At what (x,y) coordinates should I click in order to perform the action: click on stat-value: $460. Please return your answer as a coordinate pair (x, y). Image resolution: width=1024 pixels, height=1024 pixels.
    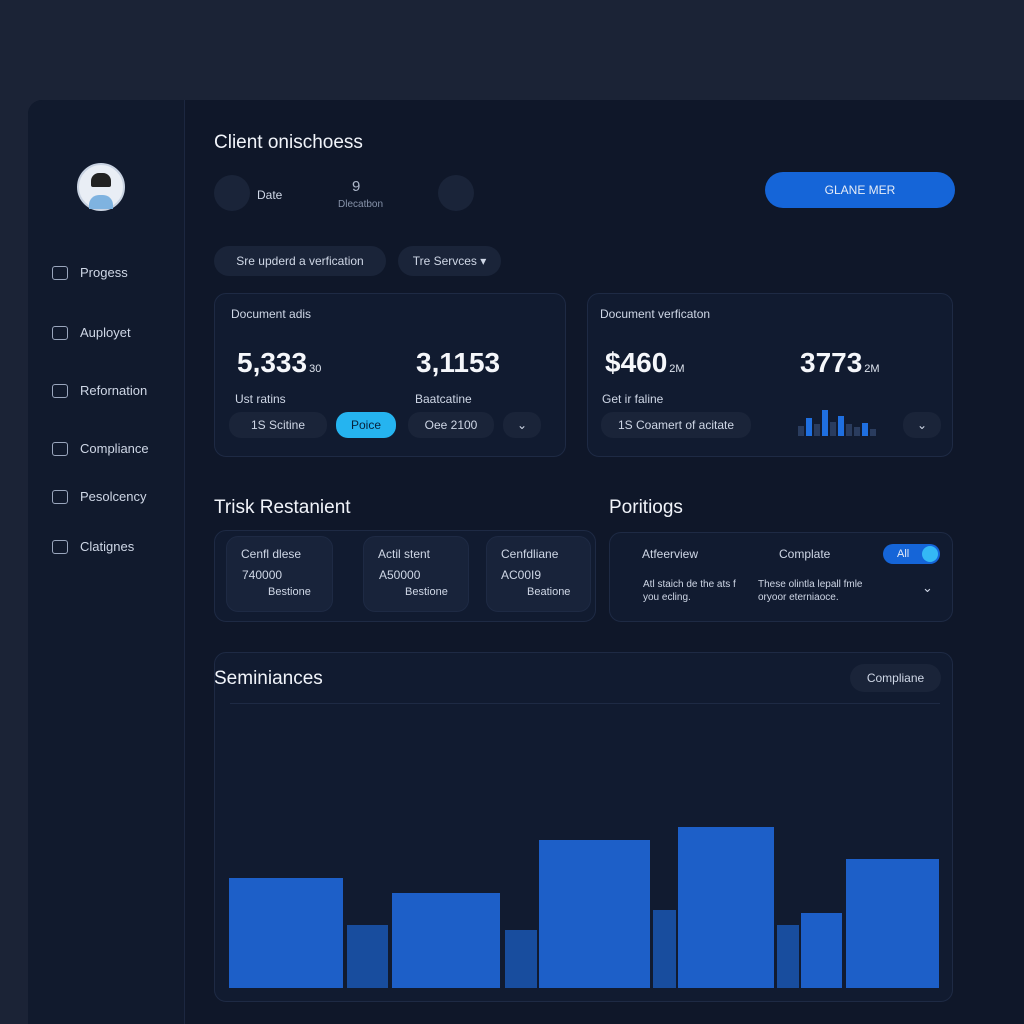
    Looking at the image, I should click on (636, 362).